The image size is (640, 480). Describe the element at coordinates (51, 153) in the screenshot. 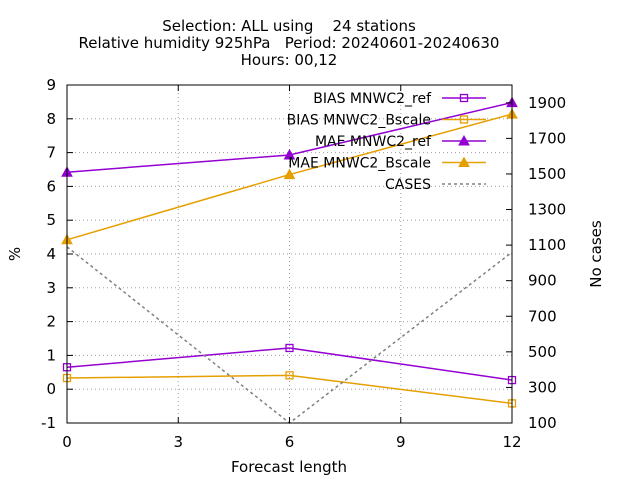

I see `y-tick-label: 7` at that location.